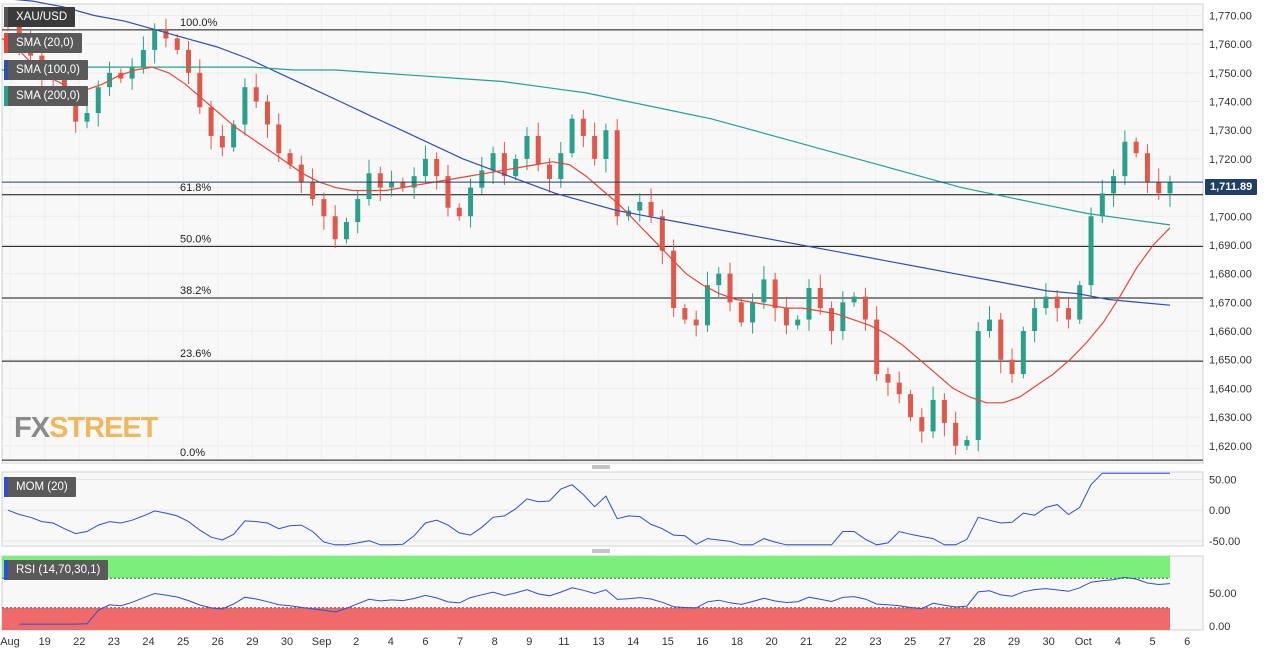 This screenshot has width=1274, height=654. Describe the element at coordinates (1230, 303) in the screenshot. I see `price-tick-label: 1,670.00` at that location.